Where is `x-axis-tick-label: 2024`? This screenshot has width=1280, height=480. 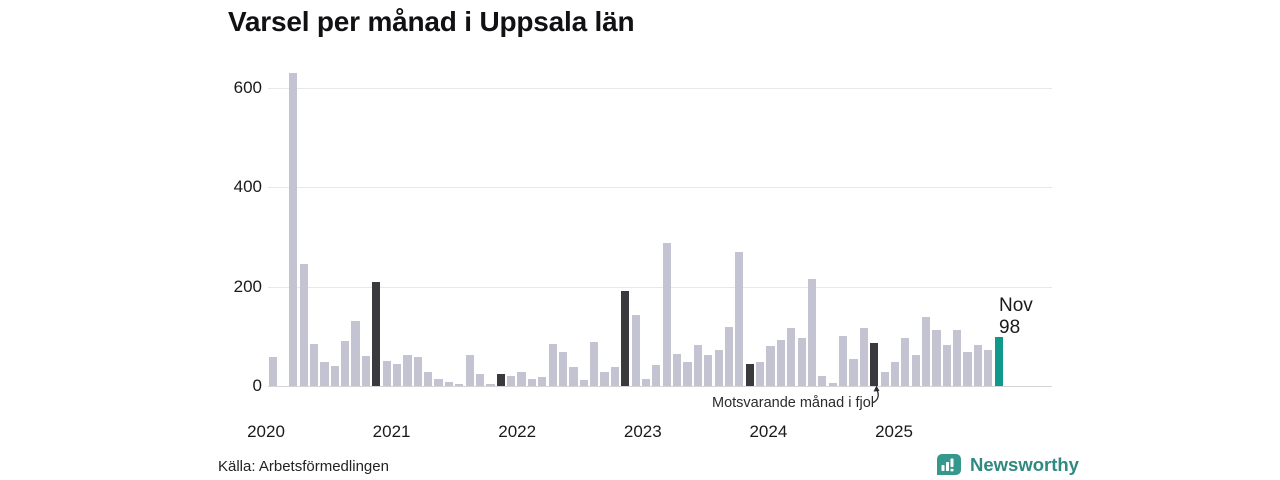
x-axis-tick-label: 2024 is located at coordinates (768, 431).